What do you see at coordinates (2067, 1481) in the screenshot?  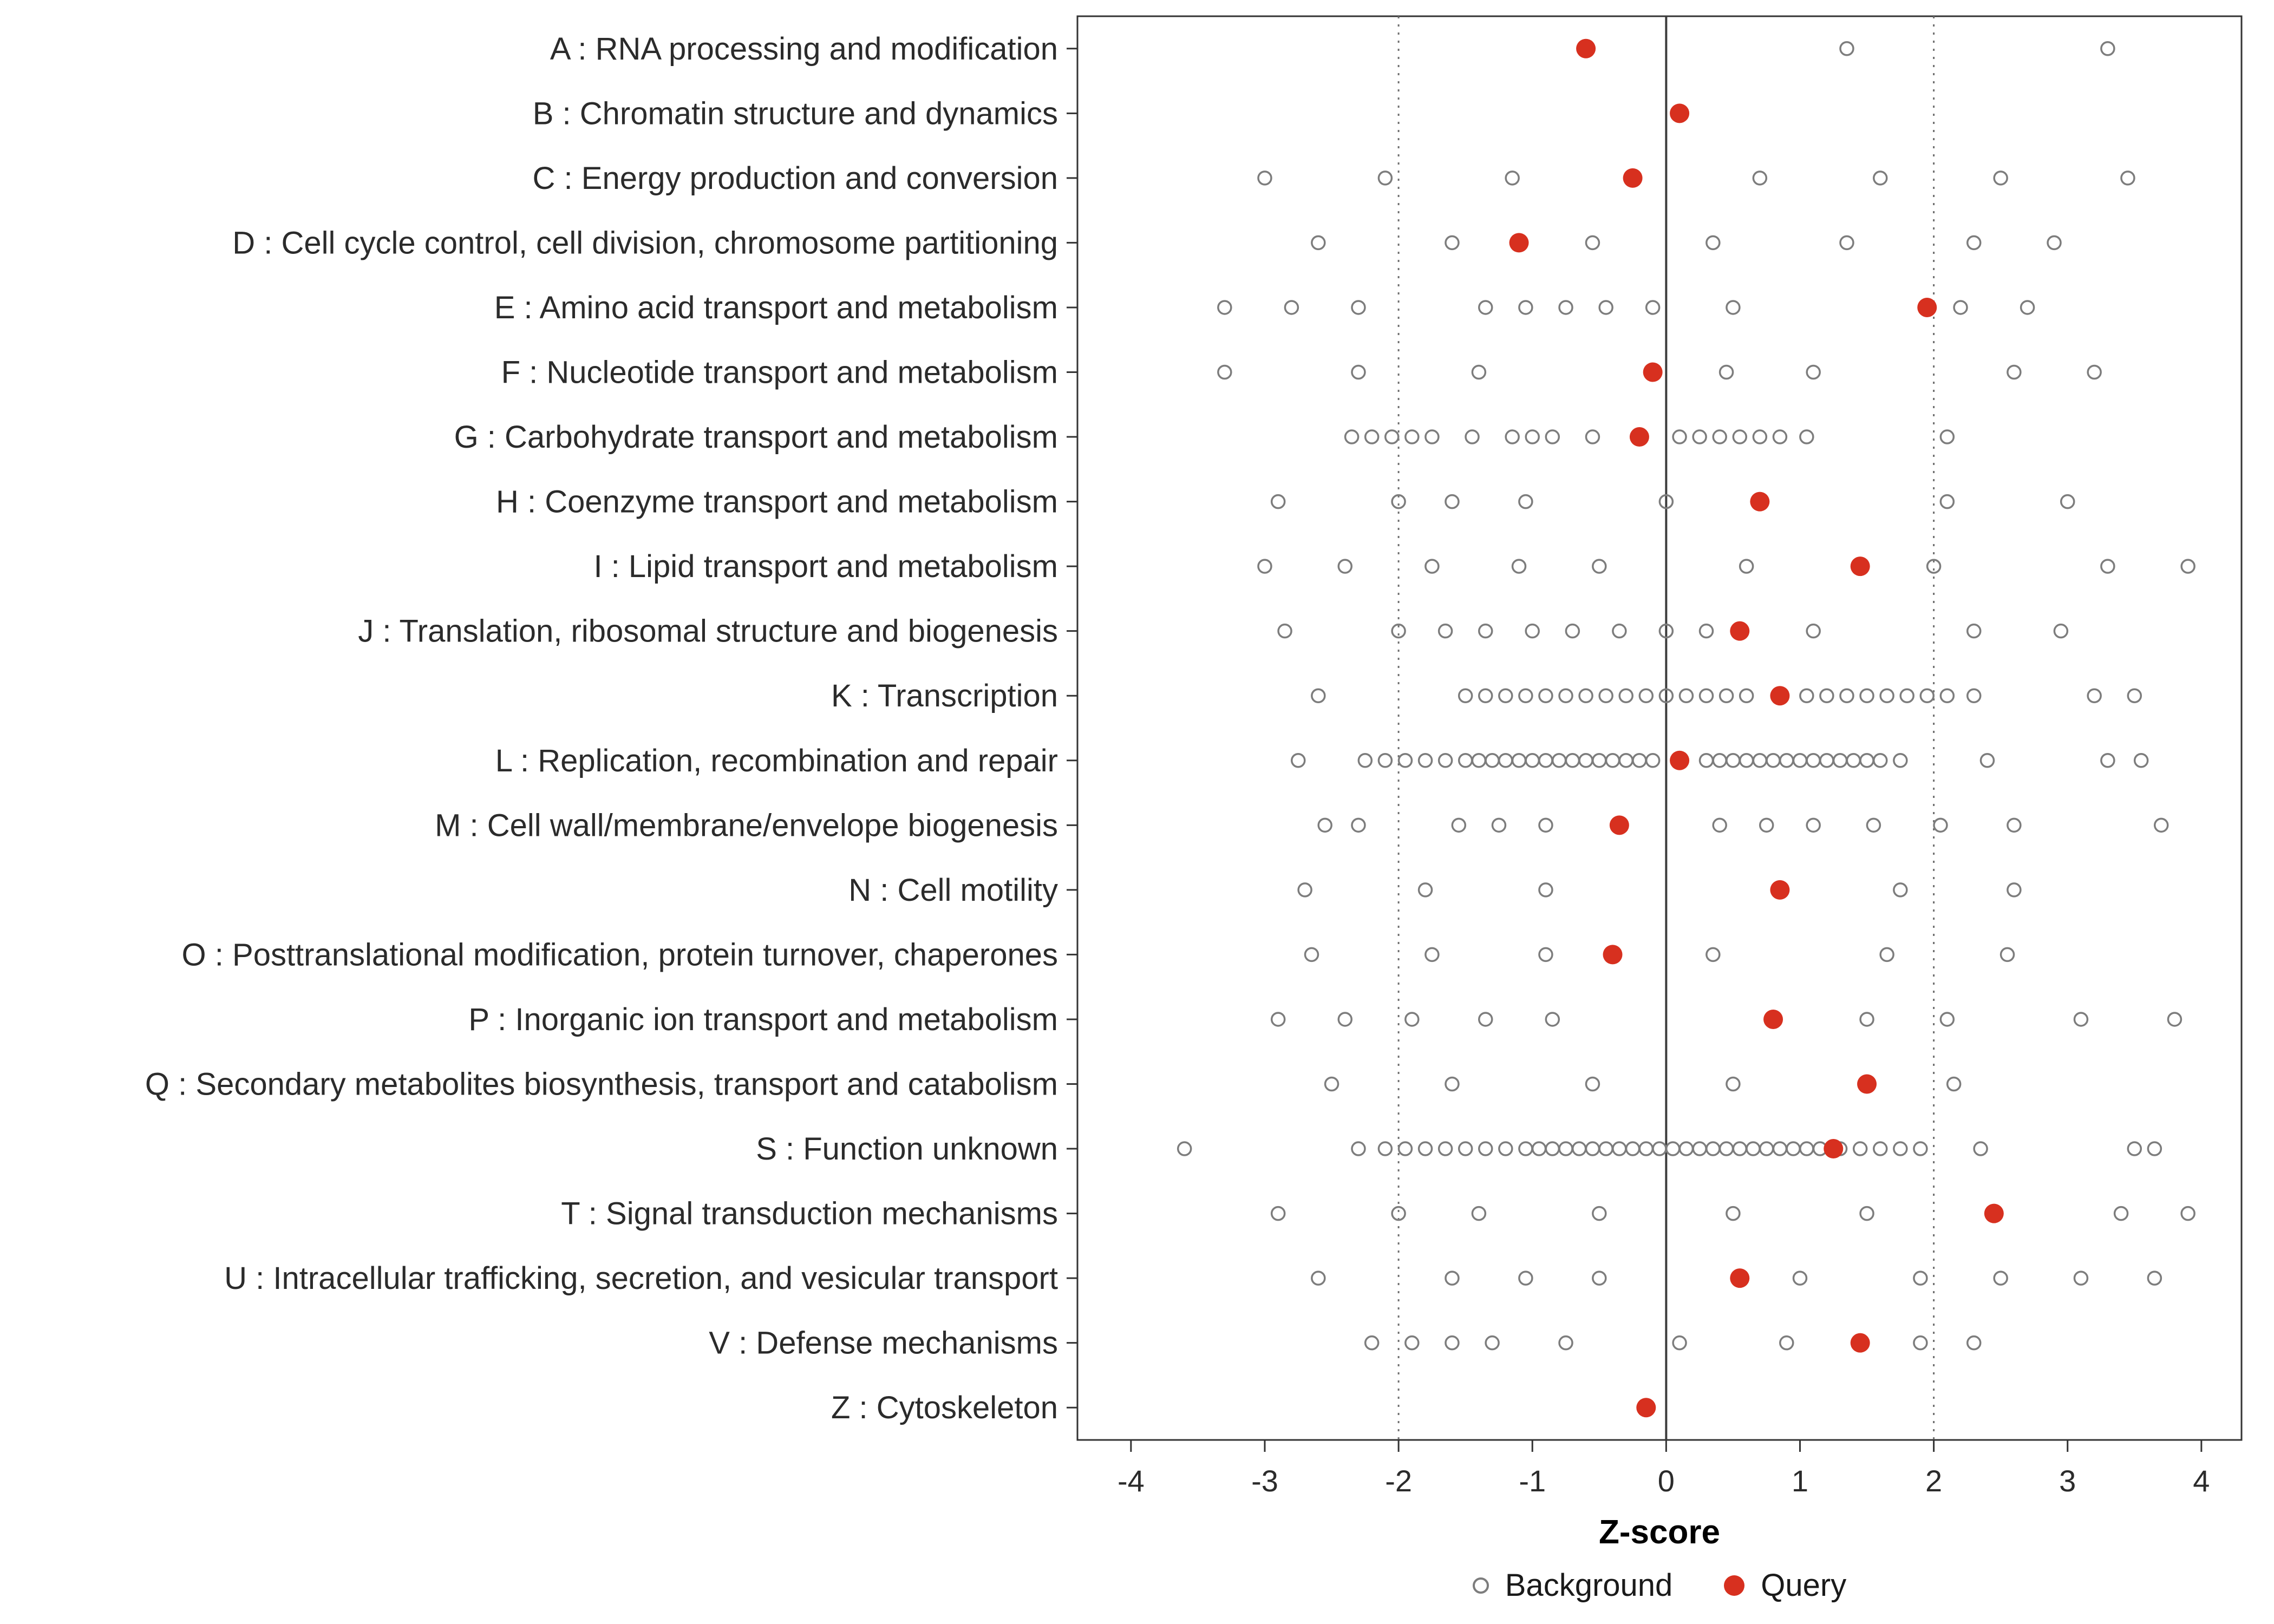 I see `x-tick-label: 3` at bounding box center [2067, 1481].